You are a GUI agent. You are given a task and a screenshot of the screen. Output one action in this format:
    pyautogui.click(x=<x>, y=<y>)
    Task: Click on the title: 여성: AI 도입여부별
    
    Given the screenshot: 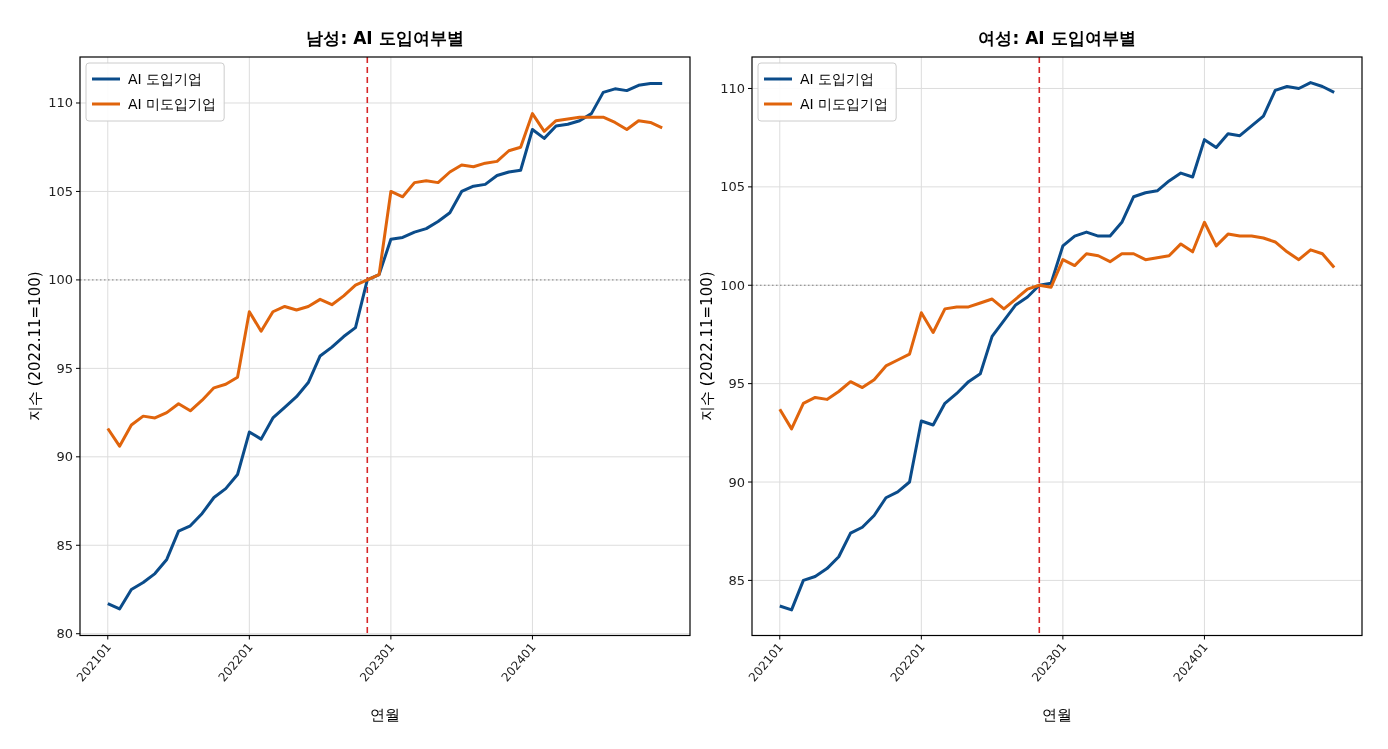 What is the action you would take?
    pyautogui.click(x=1057, y=38)
    